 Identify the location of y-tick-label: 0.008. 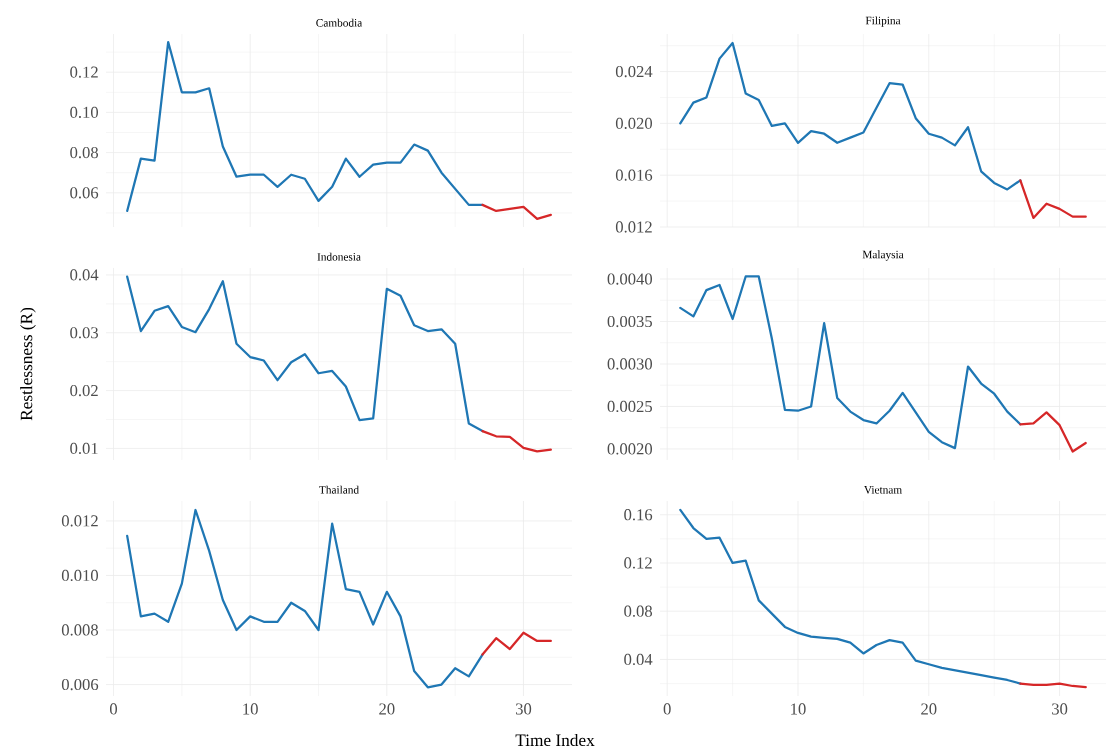
(80, 630).